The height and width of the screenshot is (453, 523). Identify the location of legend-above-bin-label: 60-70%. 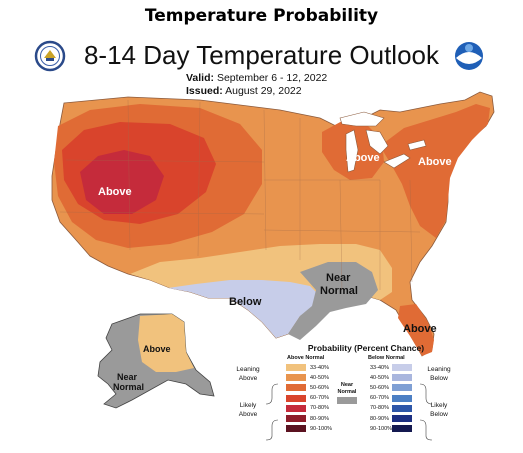
(319, 398).